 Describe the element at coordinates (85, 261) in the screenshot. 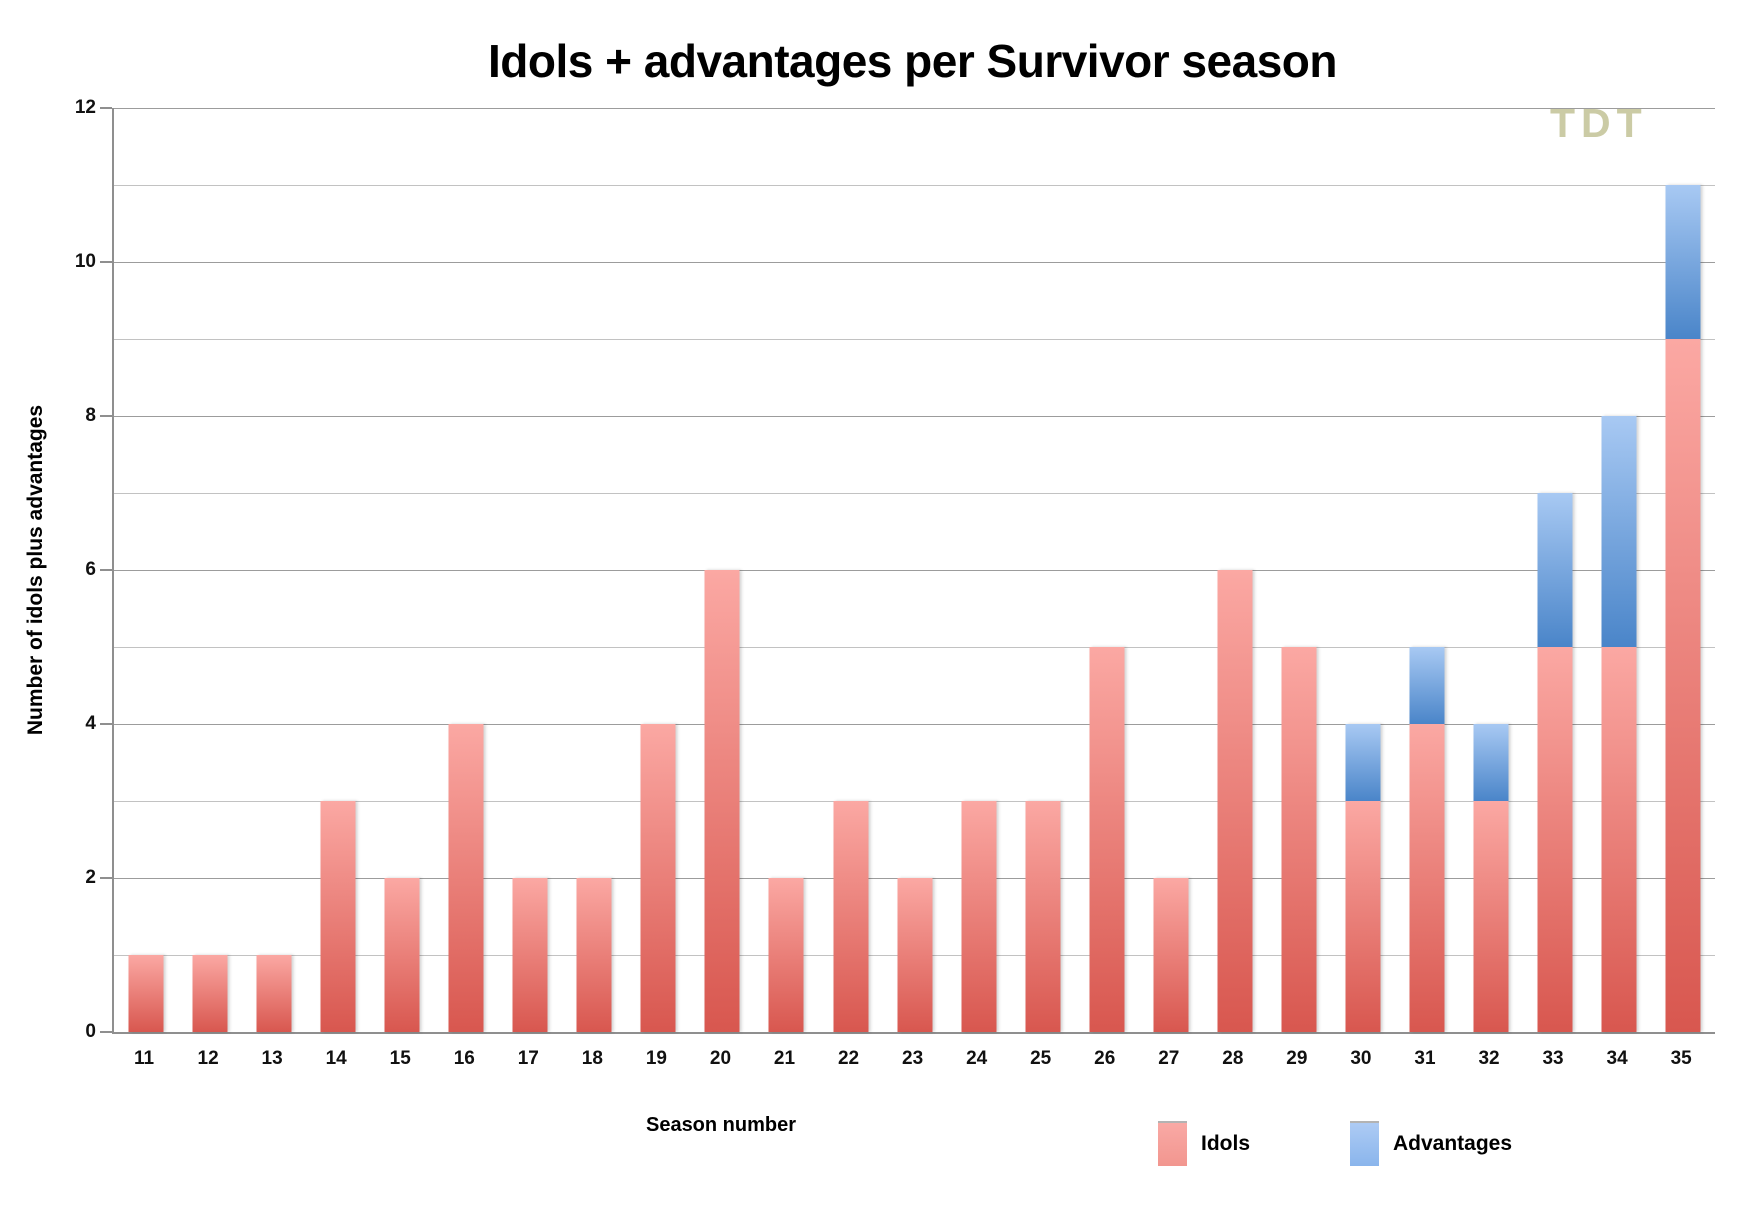

I see `y-tick-label-10: 10` at that location.